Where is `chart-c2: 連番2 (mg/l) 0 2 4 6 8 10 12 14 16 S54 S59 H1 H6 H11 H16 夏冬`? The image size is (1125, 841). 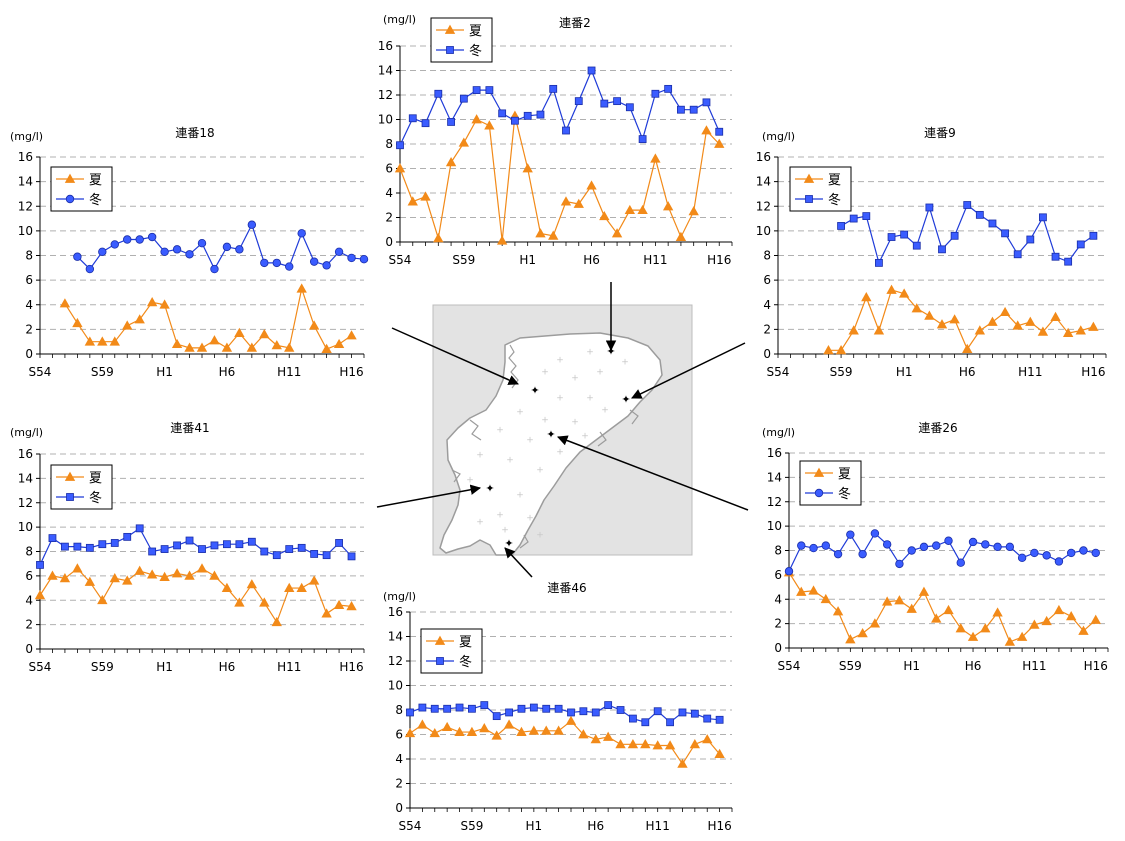
chart-c2: 連番2 (mg/l) 0 2 4 6 8 10 12 14 16 S54 S59 H1 H6 H11 H16 夏冬 is located at coordinates (555, 140).